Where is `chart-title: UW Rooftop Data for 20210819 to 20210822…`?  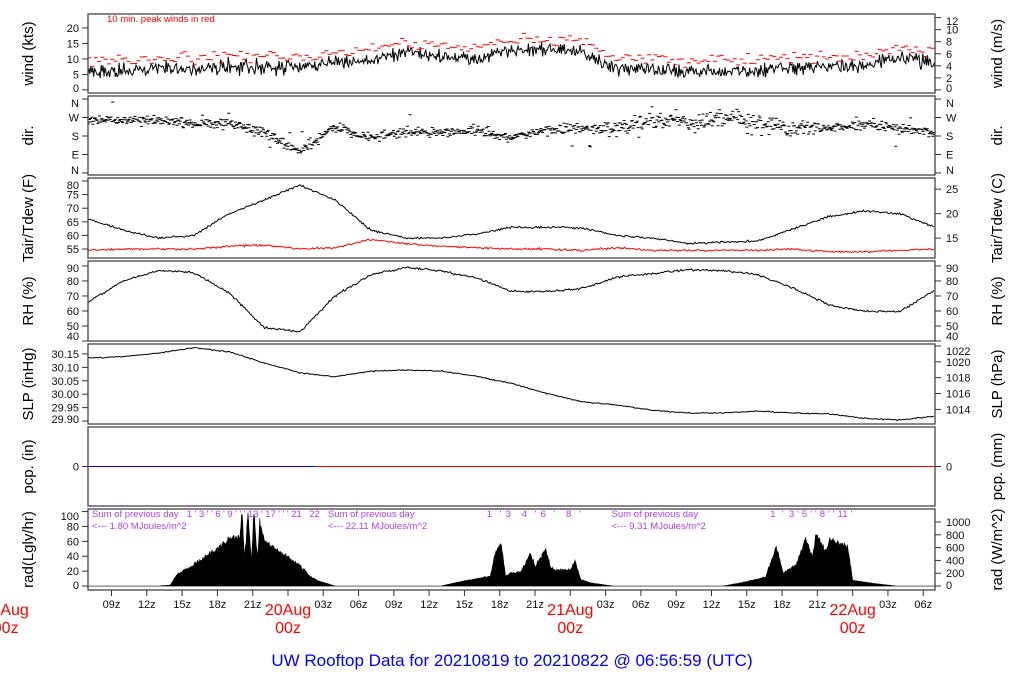
chart-title: UW Rooftop Data for 20210819 to 20210822… is located at coordinates (511, 660).